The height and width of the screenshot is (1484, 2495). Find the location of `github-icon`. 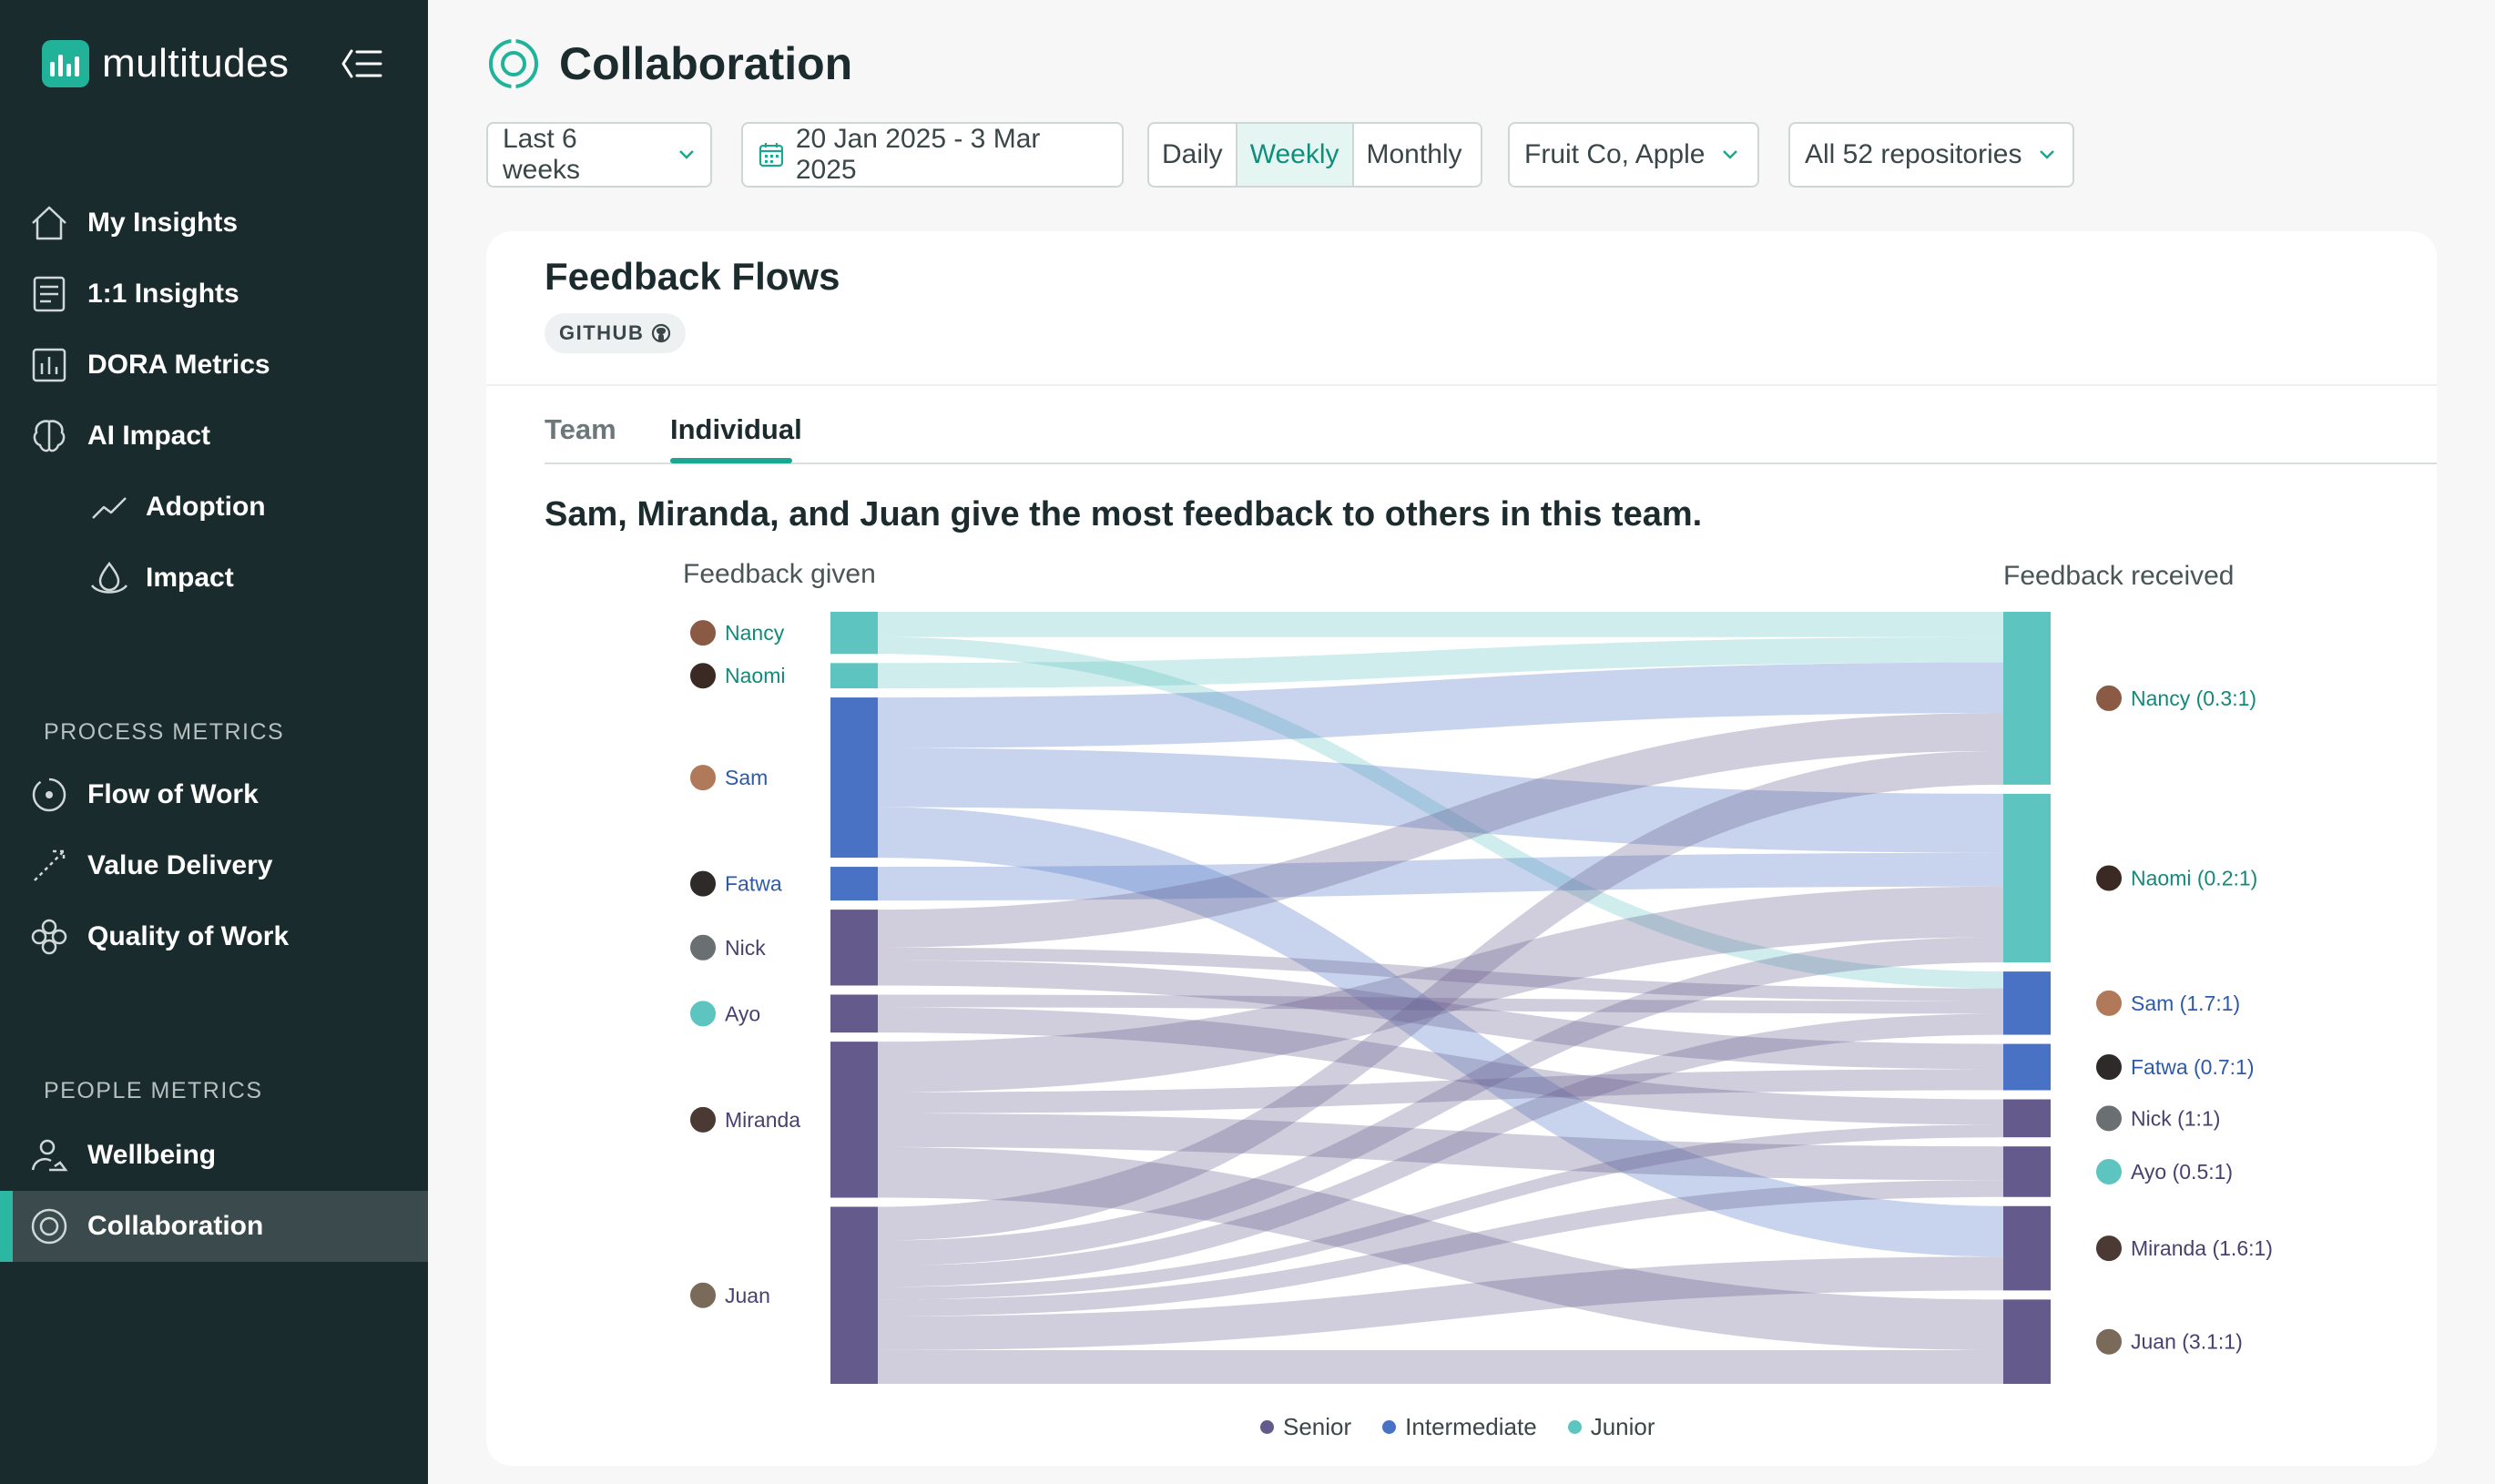

github-icon is located at coordinates (661, 333).